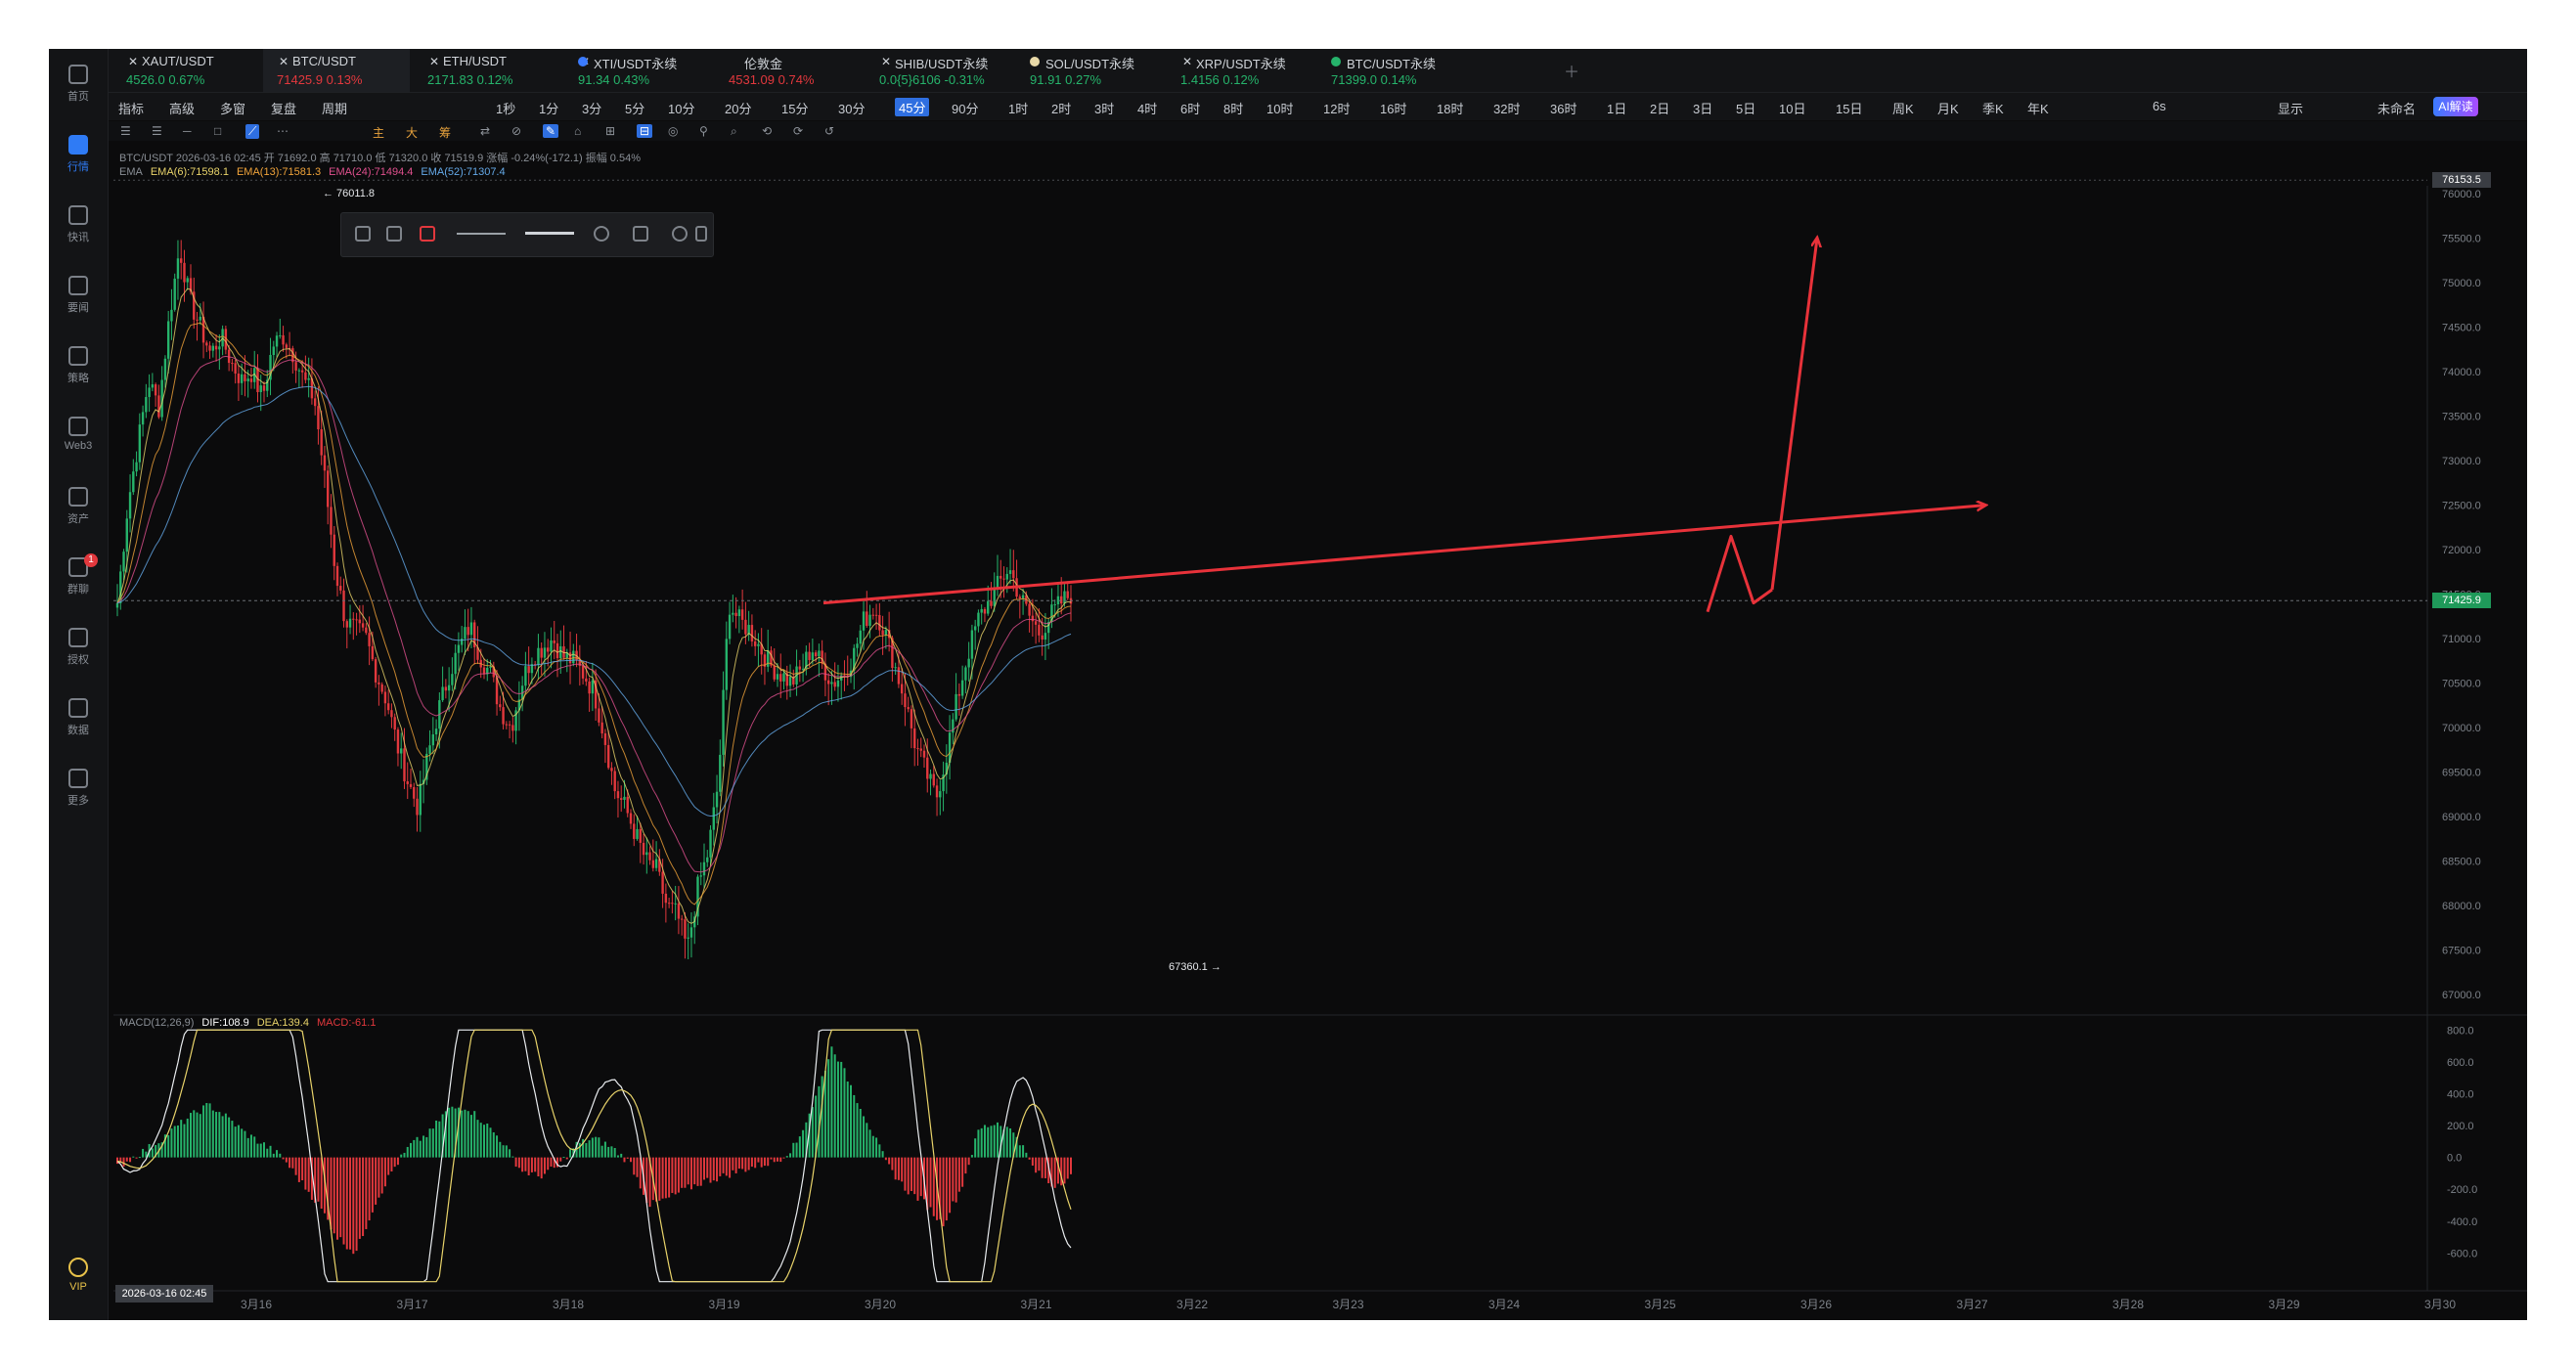 This screenshot has height=1369, width=2576. Describe the element at coordinates (516, 131) in the screenshot. I see `tool-icon-1: ⊘` at that location.